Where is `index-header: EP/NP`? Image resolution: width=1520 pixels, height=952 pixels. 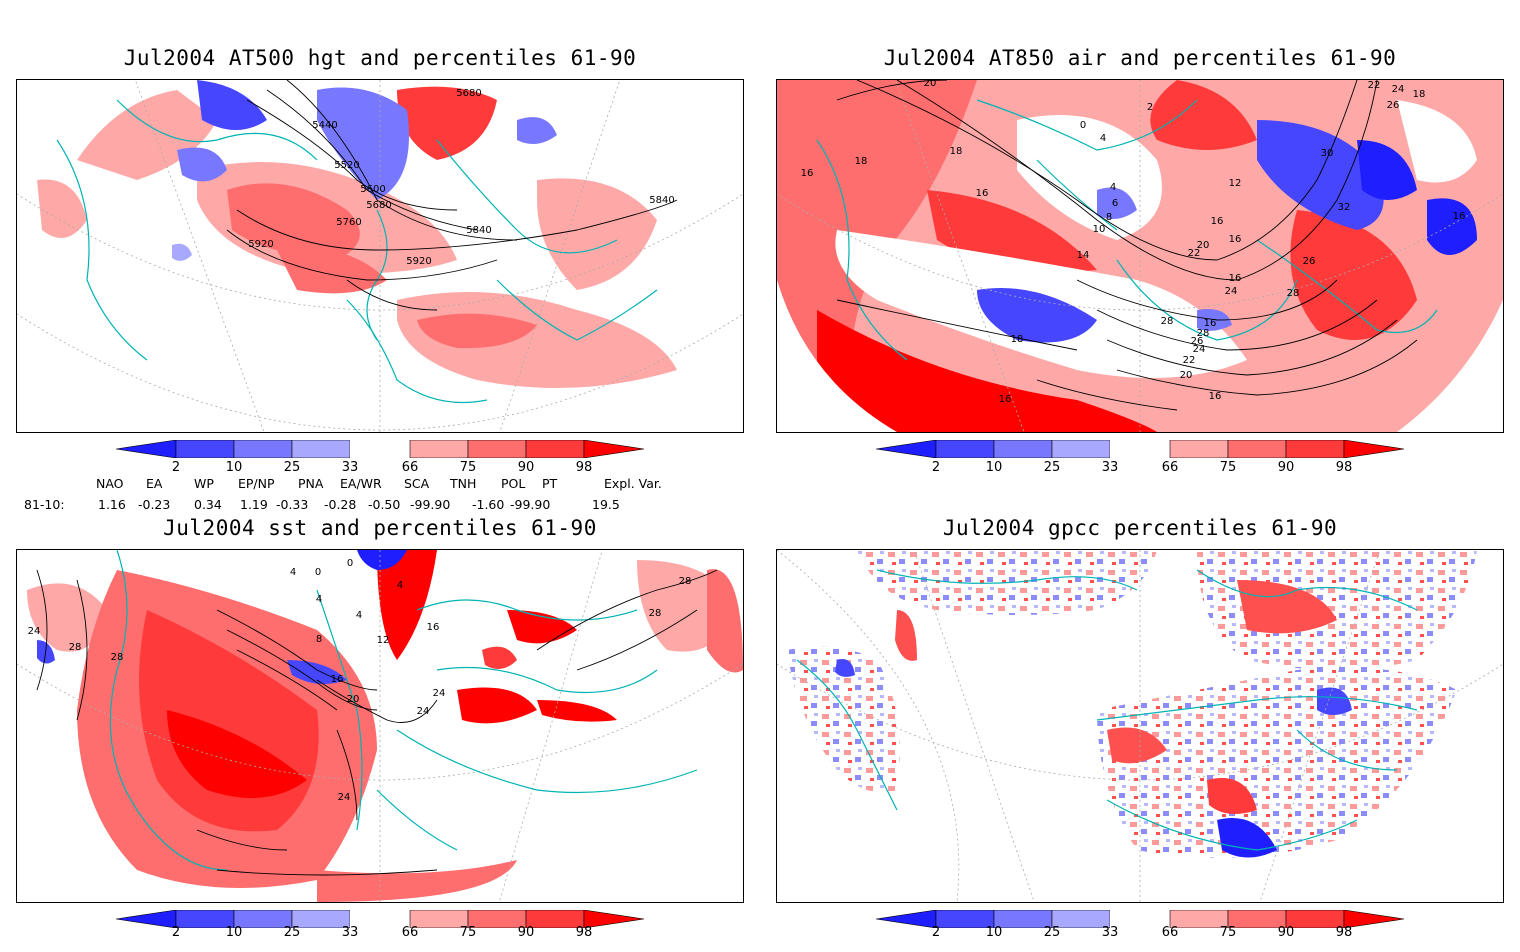
index-header: EP/NP is located at coordinates (256, 483).